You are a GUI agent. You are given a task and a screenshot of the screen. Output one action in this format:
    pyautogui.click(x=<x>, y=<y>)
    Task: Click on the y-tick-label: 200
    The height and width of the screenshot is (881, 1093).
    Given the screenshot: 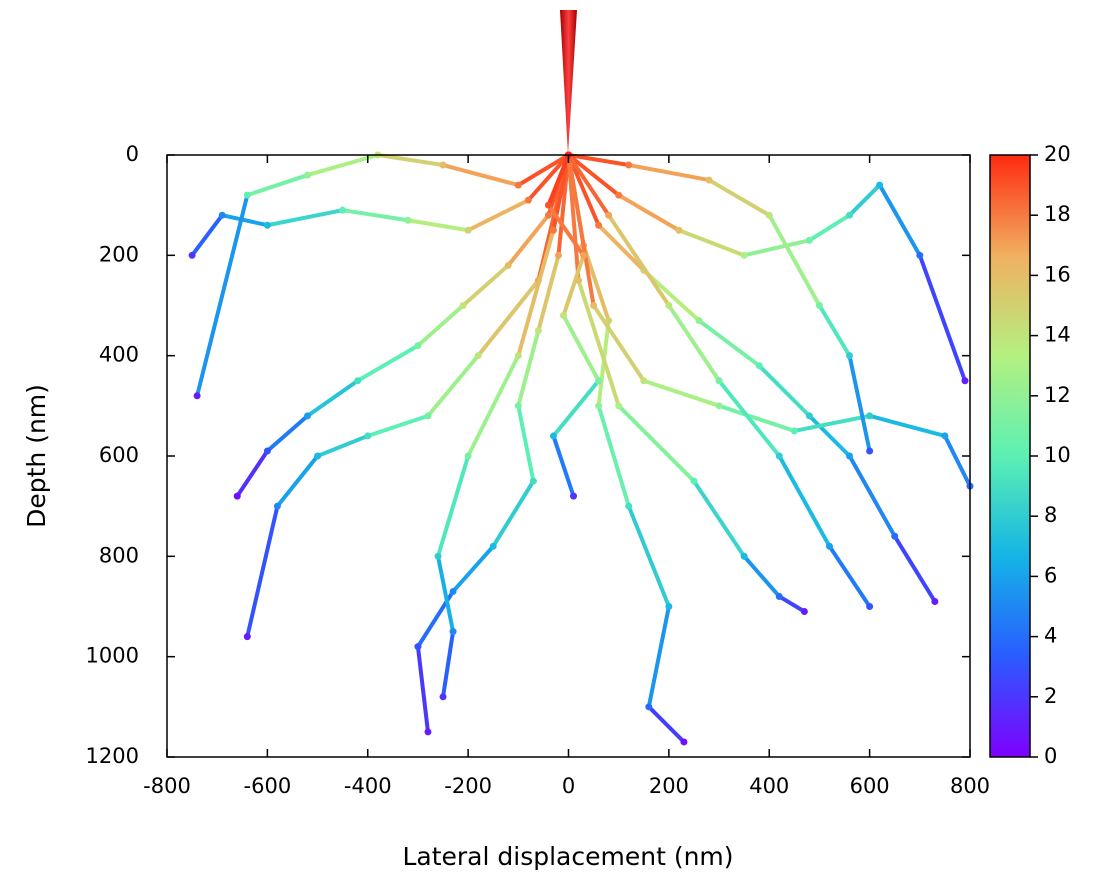 What is the action you would take?
    pyautogui.click(x=119, y=254)
    